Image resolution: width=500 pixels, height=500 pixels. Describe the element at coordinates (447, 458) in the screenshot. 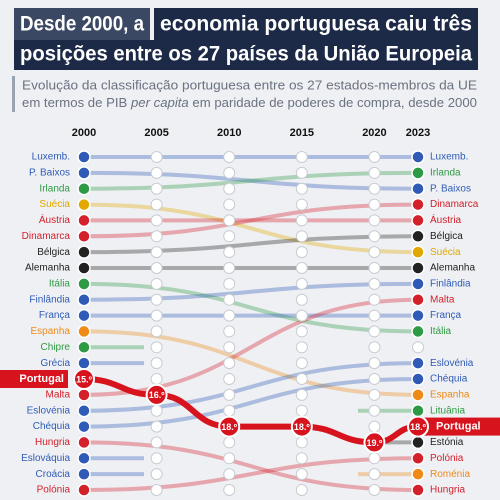

I see `right-label: Polónia` at that location.